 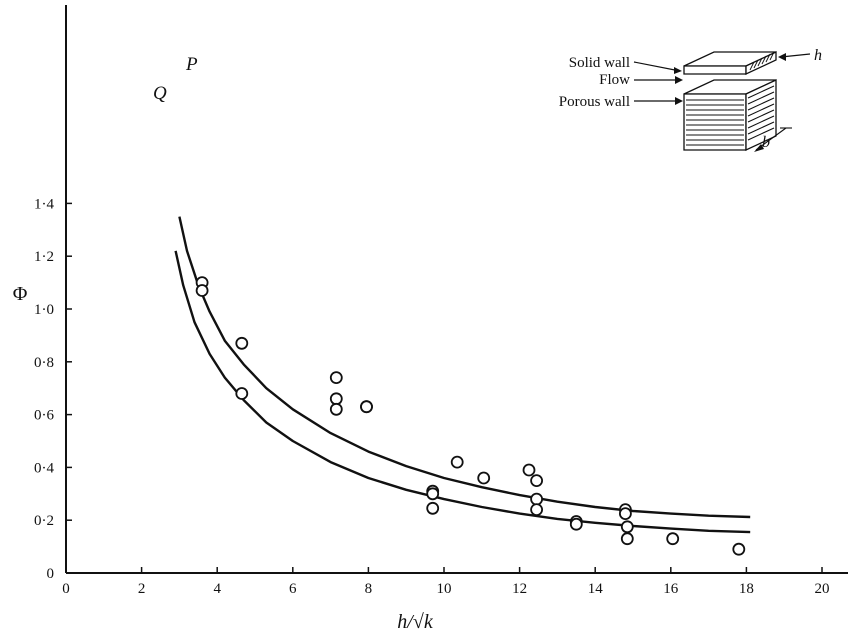 What do you see at coordinates (519, 589) in the screenshot?
I see `x-tick-label: 12` at bounding box center [519, 589].